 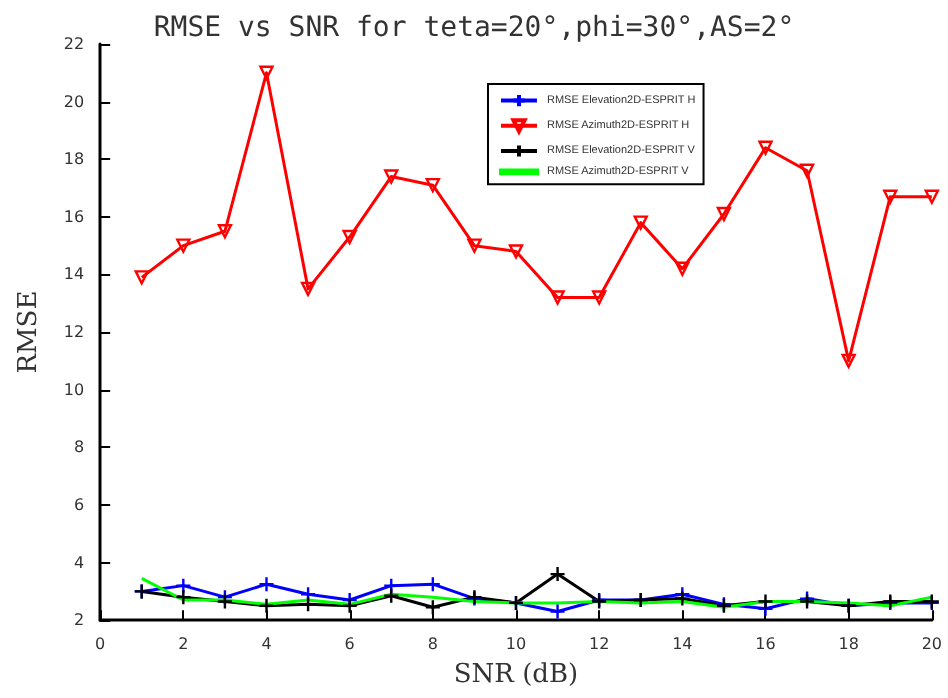 I want to click on chart-title: RMSE vs SNR for teta=20°,phi=30°,AS=2°, so click(x=474, y=28).